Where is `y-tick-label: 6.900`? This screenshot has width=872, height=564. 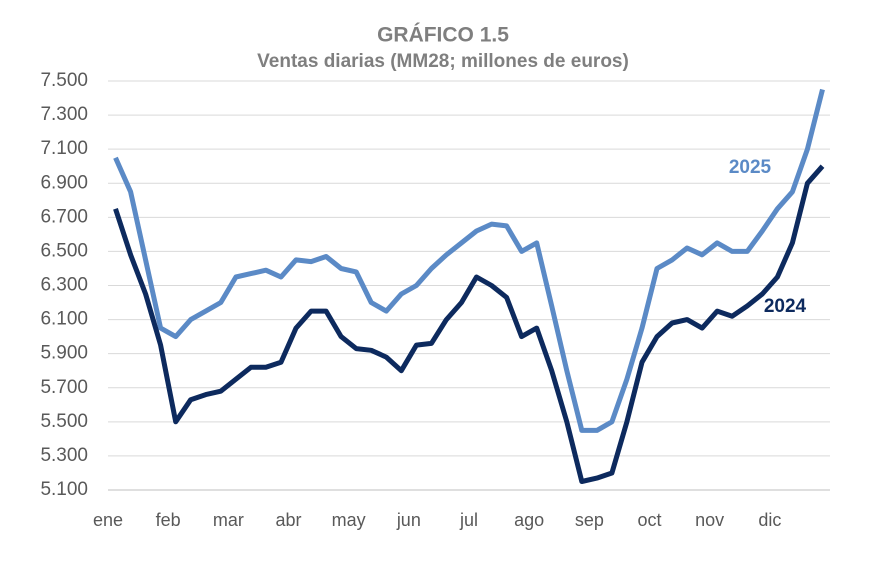 y-tick-label: 6.900 is located at coordinates (64, 182).